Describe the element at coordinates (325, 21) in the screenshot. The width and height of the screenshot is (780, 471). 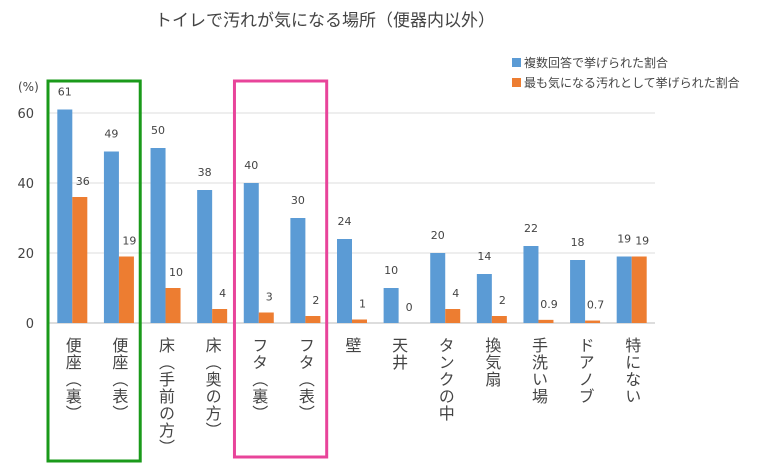
I see `chart-title: トイレで汚れが気になる場所（便器内以外）` at that location.